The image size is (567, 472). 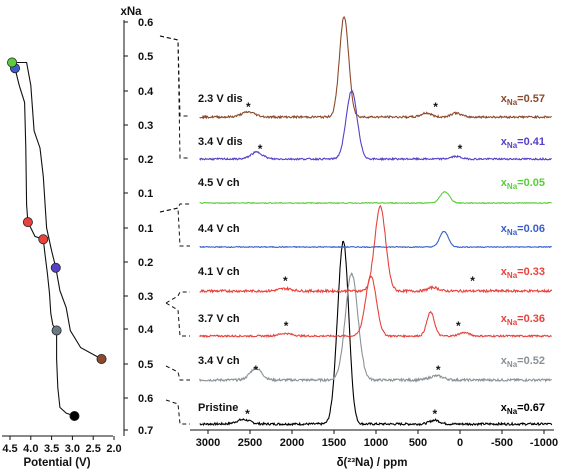 What do you see at coordinates (376, 443) in the screenshot?
I see `nmr-x-tick-label: 1000` at bounding box center [376, 443].